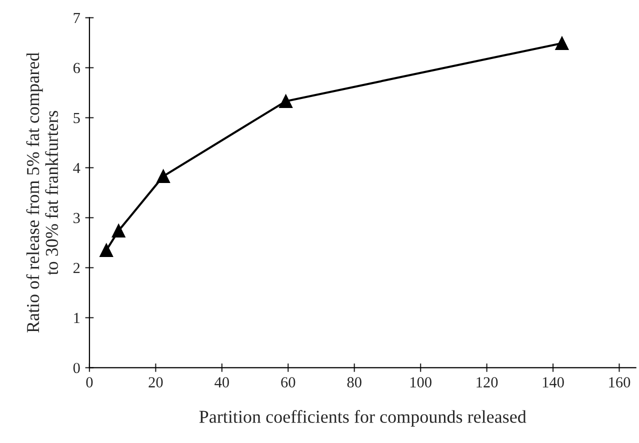 The width and height of the screenshot is (639, 443). Describe the element at coordinates (221, 382) in the screenshot. I see `x-tick-label: 40` at that location.